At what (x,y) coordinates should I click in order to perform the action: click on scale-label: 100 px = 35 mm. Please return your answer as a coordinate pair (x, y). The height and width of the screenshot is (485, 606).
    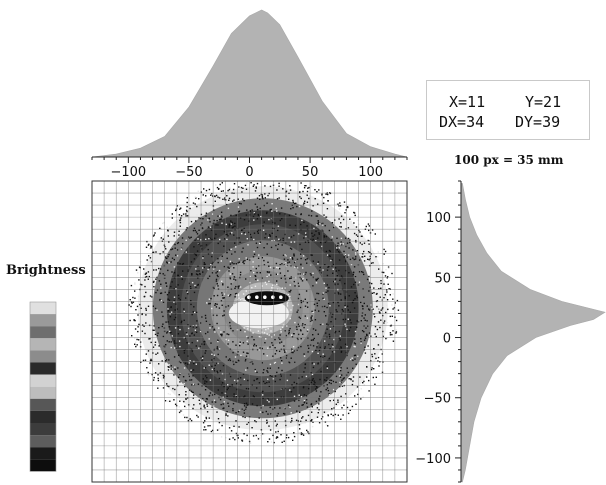
    Looking at the image, I should click on (509, 160).